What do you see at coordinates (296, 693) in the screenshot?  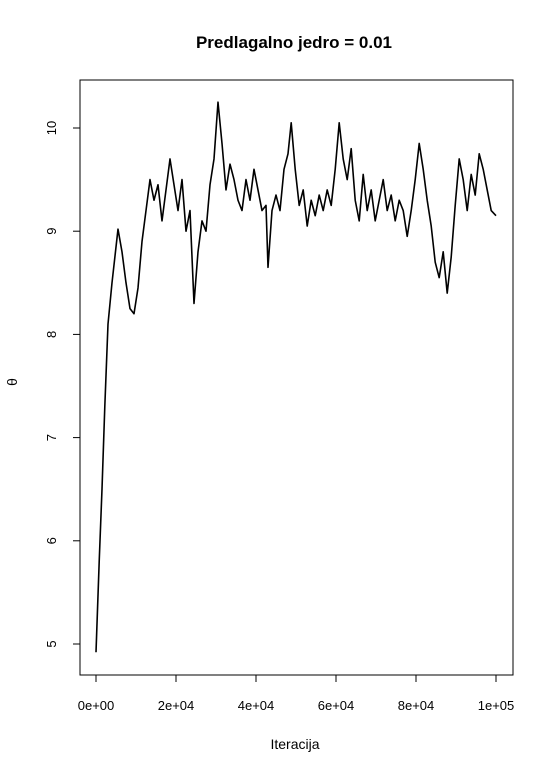 I see `x-axis: 0e+00 2e+04 4e+04 6e+04 8e+04 1e+05` at bounding box center [296, 693].